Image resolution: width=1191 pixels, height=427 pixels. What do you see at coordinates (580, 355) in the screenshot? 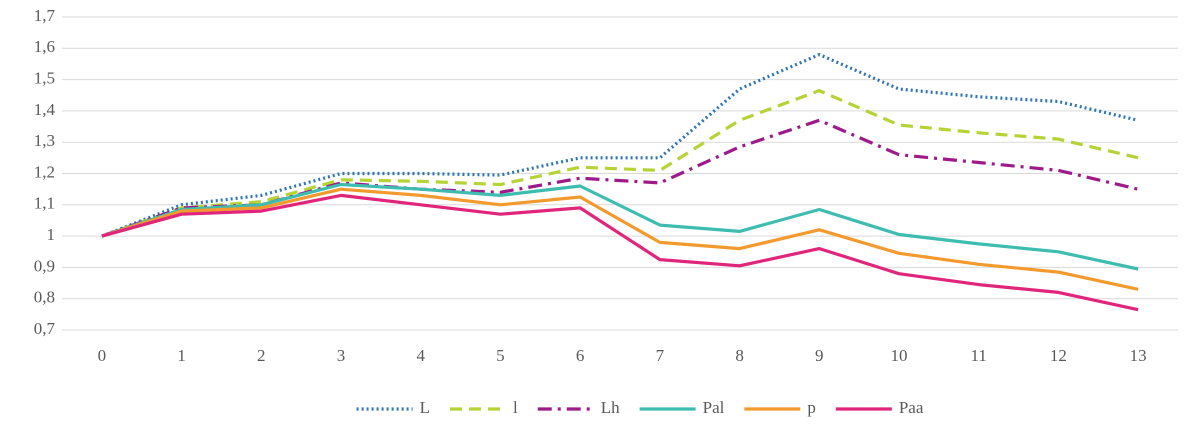
I see `x-tick-label: 6` at bounding box center [580, 355].